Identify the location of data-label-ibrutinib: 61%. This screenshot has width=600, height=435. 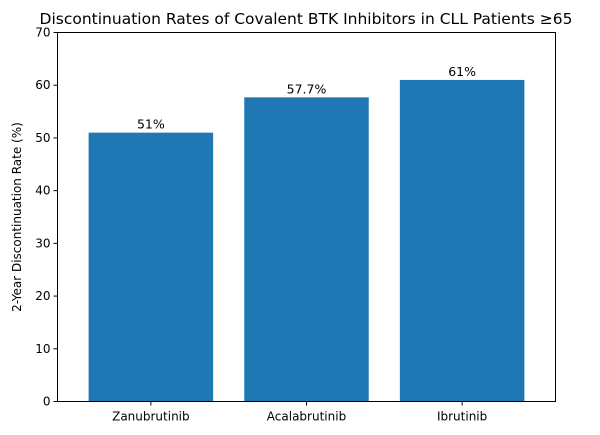
(462, 71).